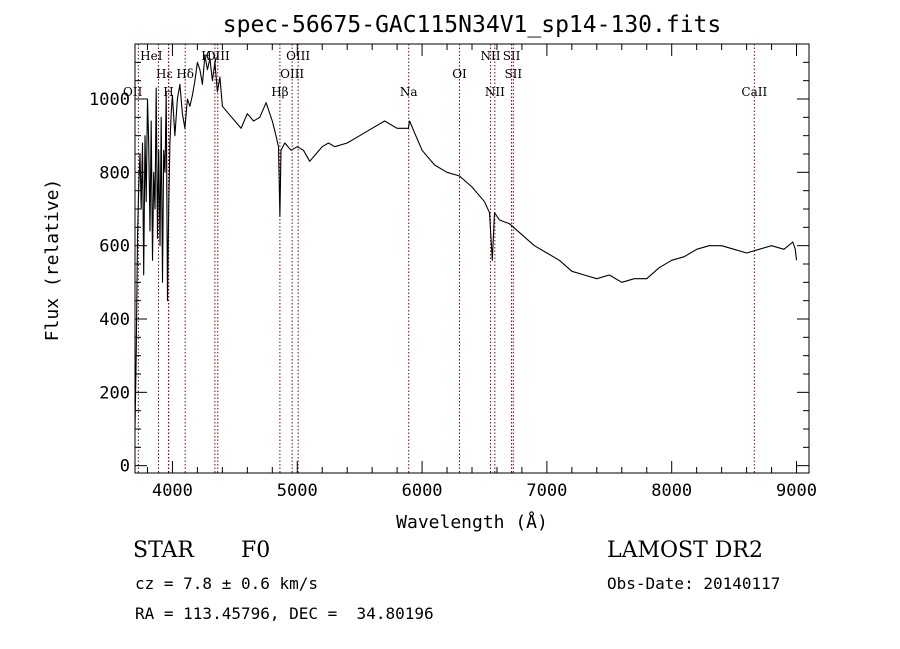 This screenshot has height=649, width=900. I want to click on y-tick-label: 600, so click(114, 247).